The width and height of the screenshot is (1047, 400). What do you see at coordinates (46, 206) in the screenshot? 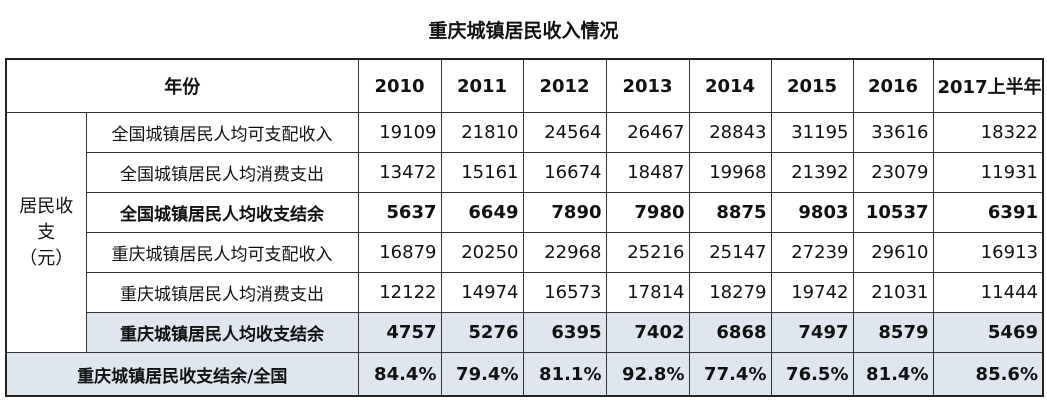
I see `group-label-line: 居民收` at bounding box center [46, 206].